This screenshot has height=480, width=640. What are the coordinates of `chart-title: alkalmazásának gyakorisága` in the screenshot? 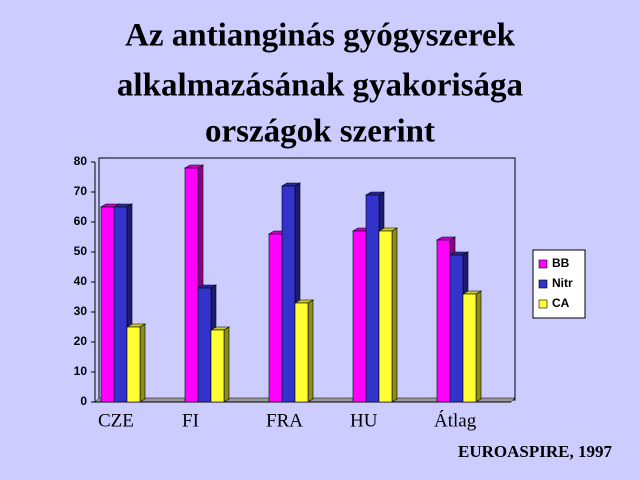 It's located at (320, 86).